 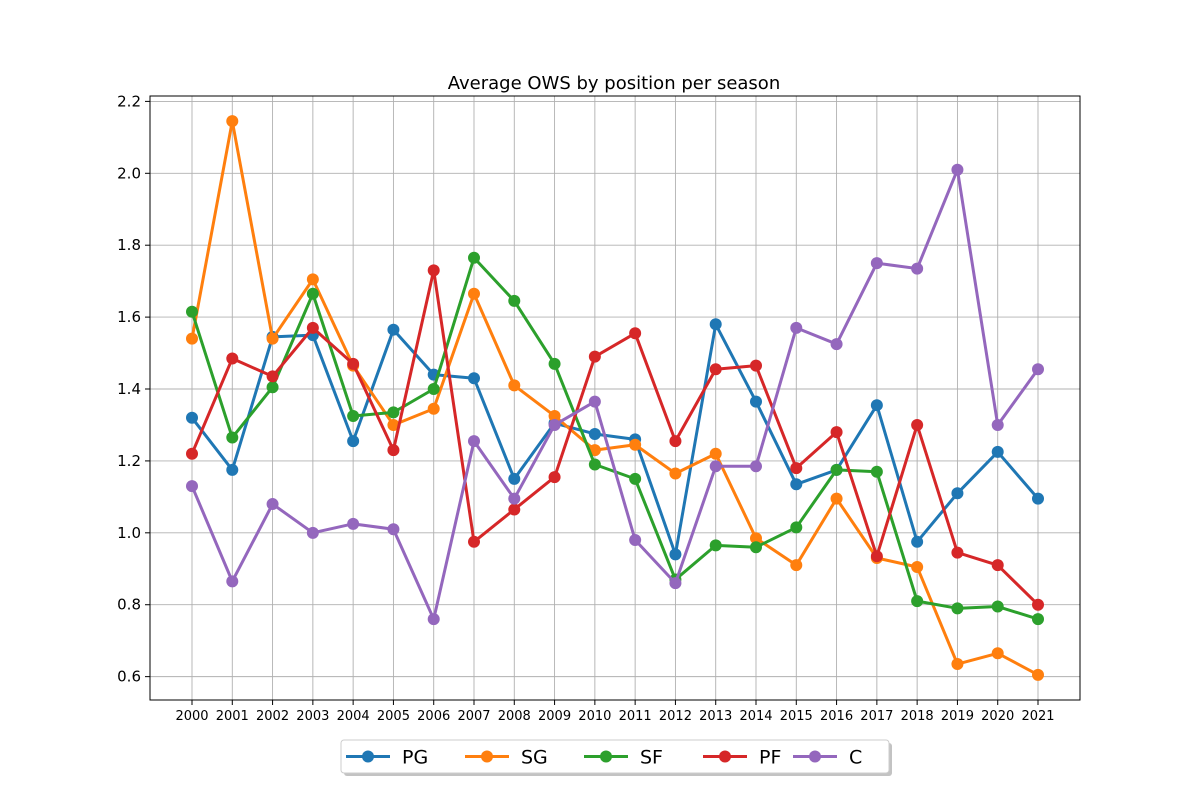 I want to click on x-tick-label: 2019, so click(x=957, y=716).